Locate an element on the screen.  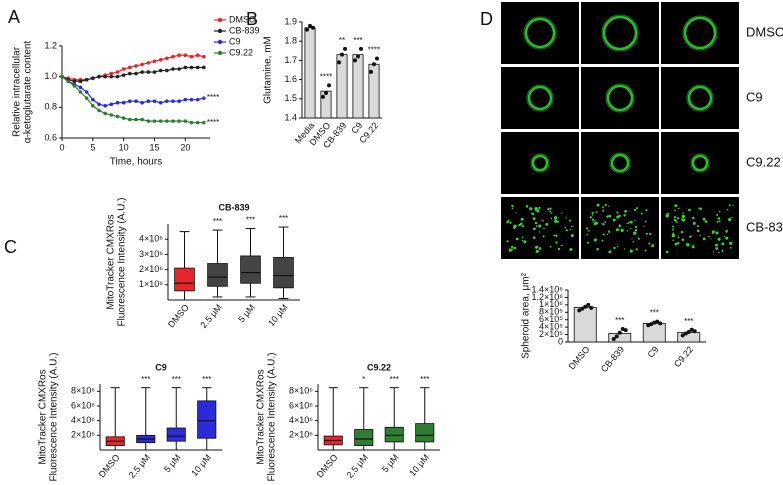
y-axis-label: Glutamine, mM is located at coordinates (268, 70).